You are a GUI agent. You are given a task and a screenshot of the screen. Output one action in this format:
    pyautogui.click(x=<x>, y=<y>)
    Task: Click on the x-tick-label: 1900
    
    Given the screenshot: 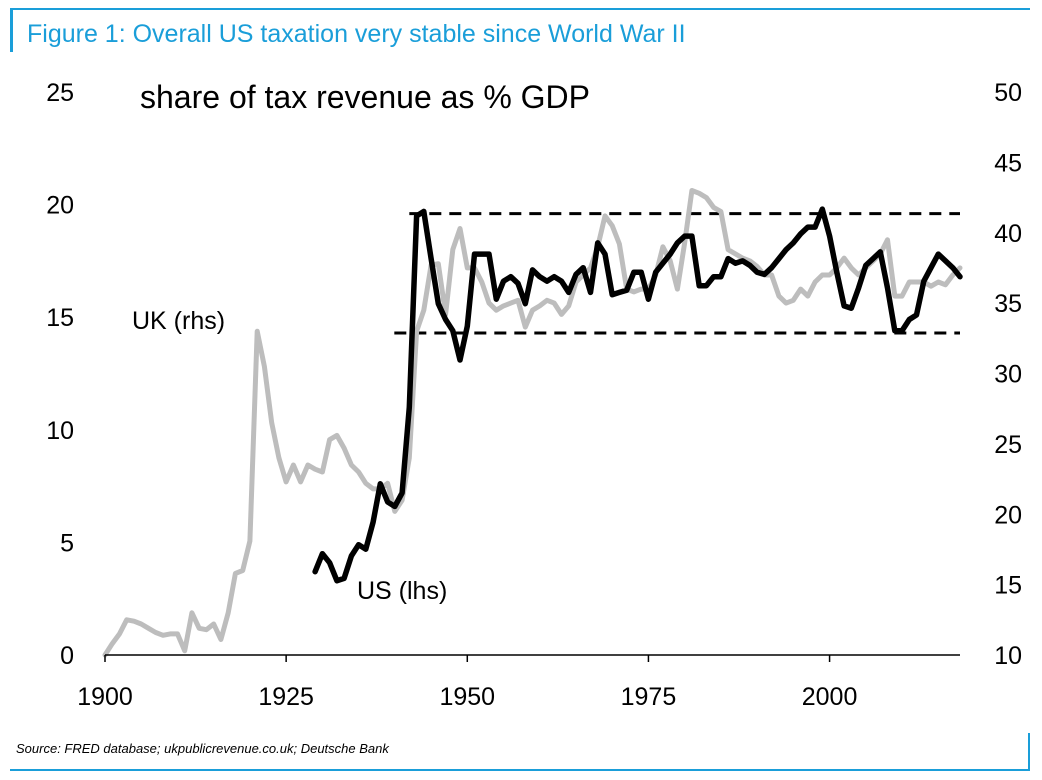 What is the action you would take?
    pyautogui.click(x=105, y=697)
    